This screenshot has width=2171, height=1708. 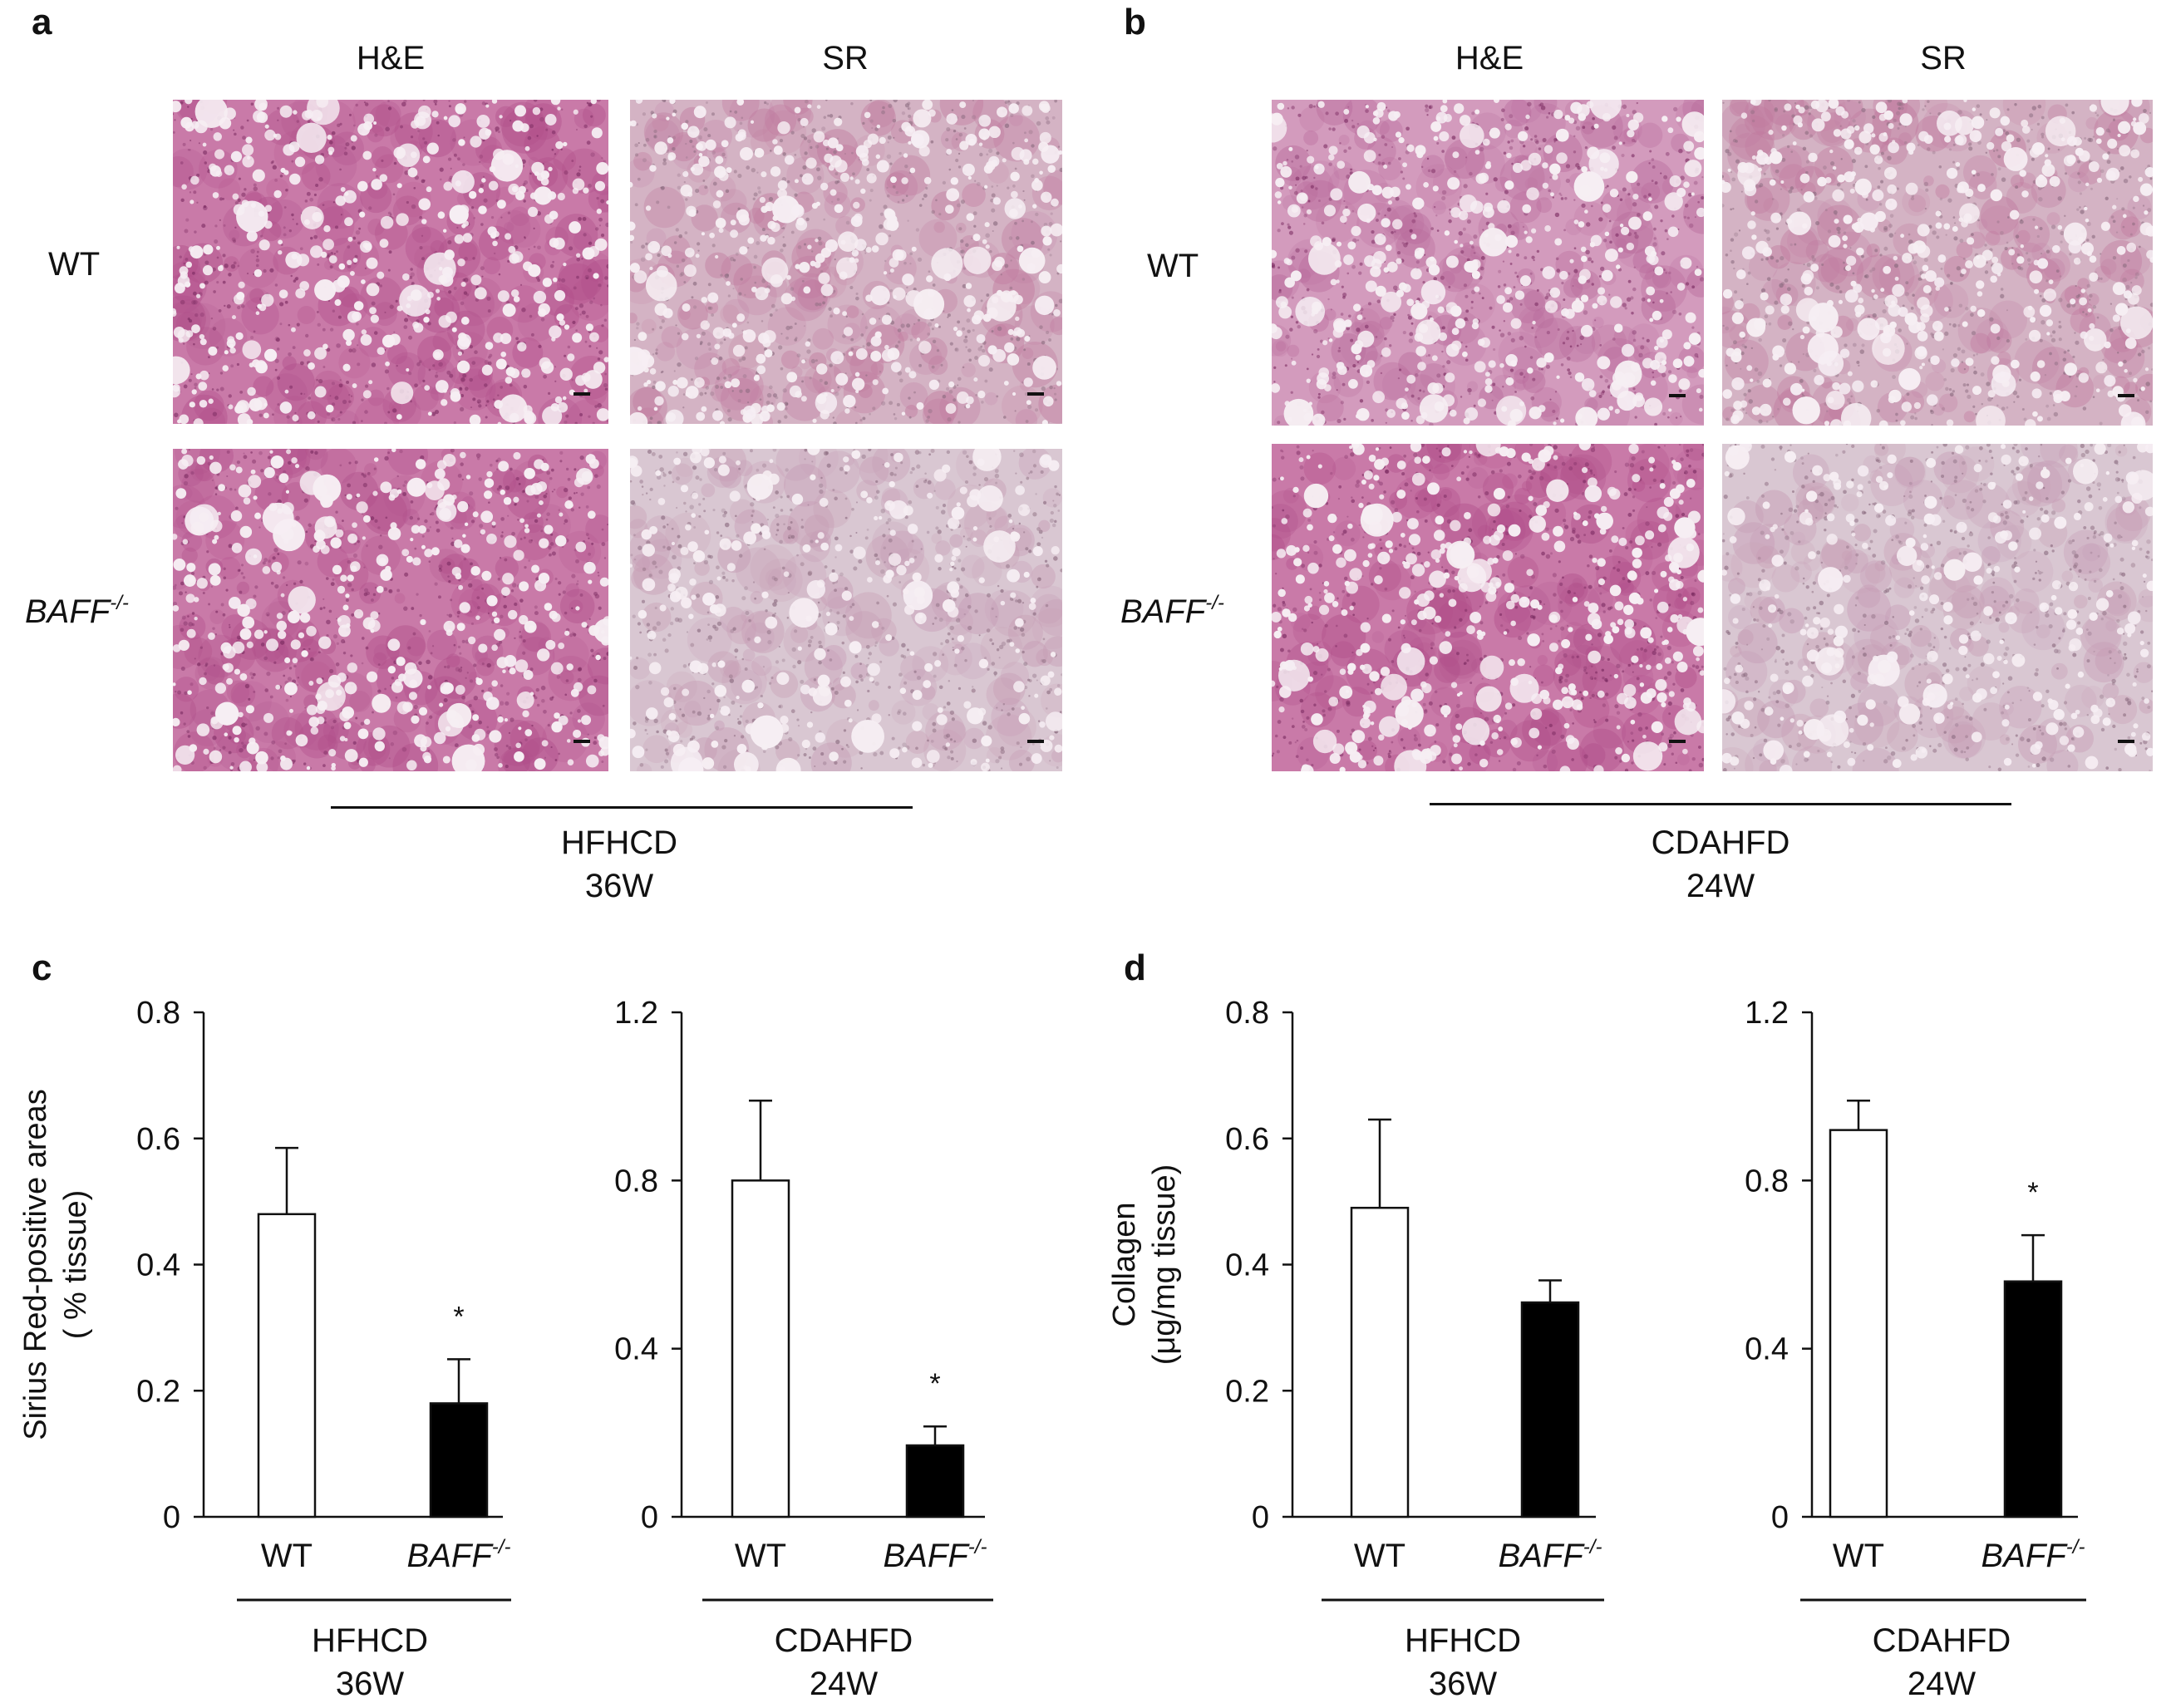 What do you see at coordinates (1135, 22) in the screenshot?
I see `panel-label-b: b` at bounding box center [1135, 22].